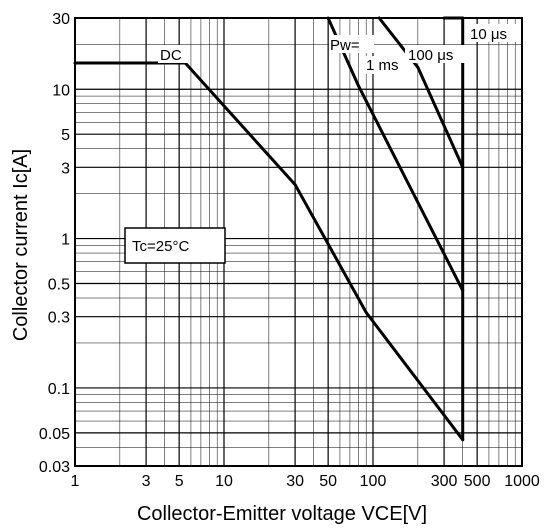 The width and height of the screenshot is (551, 531). I want to click on y-tick-label: 0.1, so click(59, 389).